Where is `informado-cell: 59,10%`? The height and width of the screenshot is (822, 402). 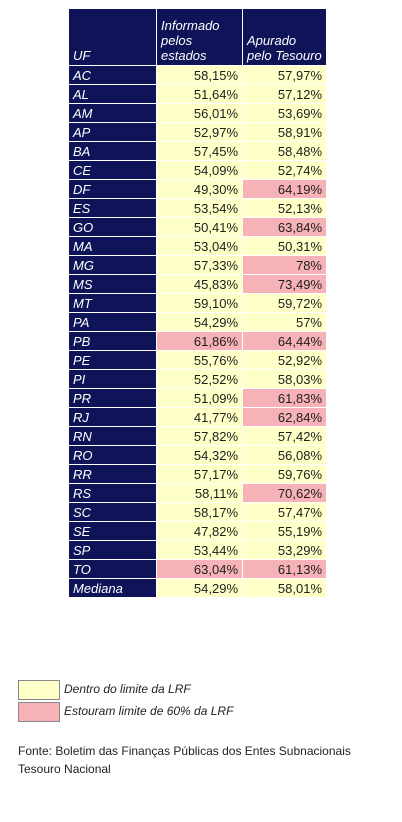
informado-cell: 59,10% is located at coordinates (199, 303).